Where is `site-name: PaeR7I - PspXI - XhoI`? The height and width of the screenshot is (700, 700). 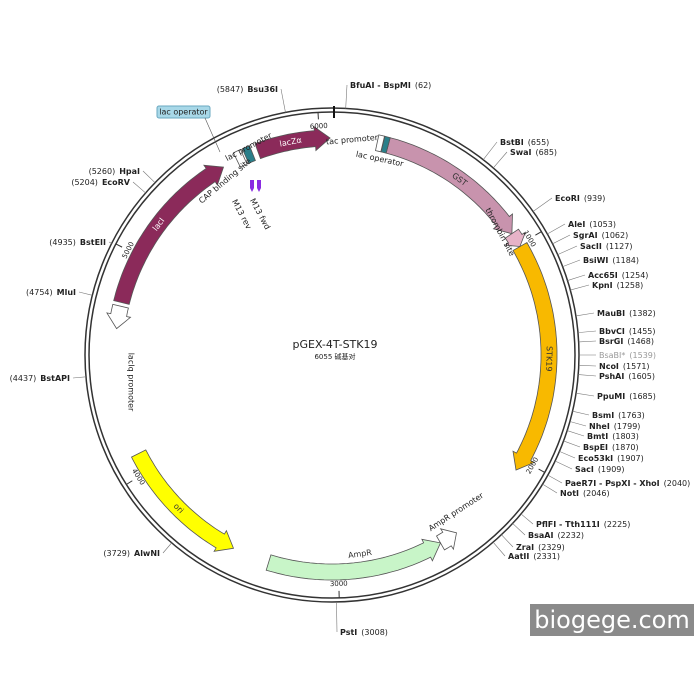 site-name: PaeR7I - PspXI - XhoI is located at coordinates (612, 483).